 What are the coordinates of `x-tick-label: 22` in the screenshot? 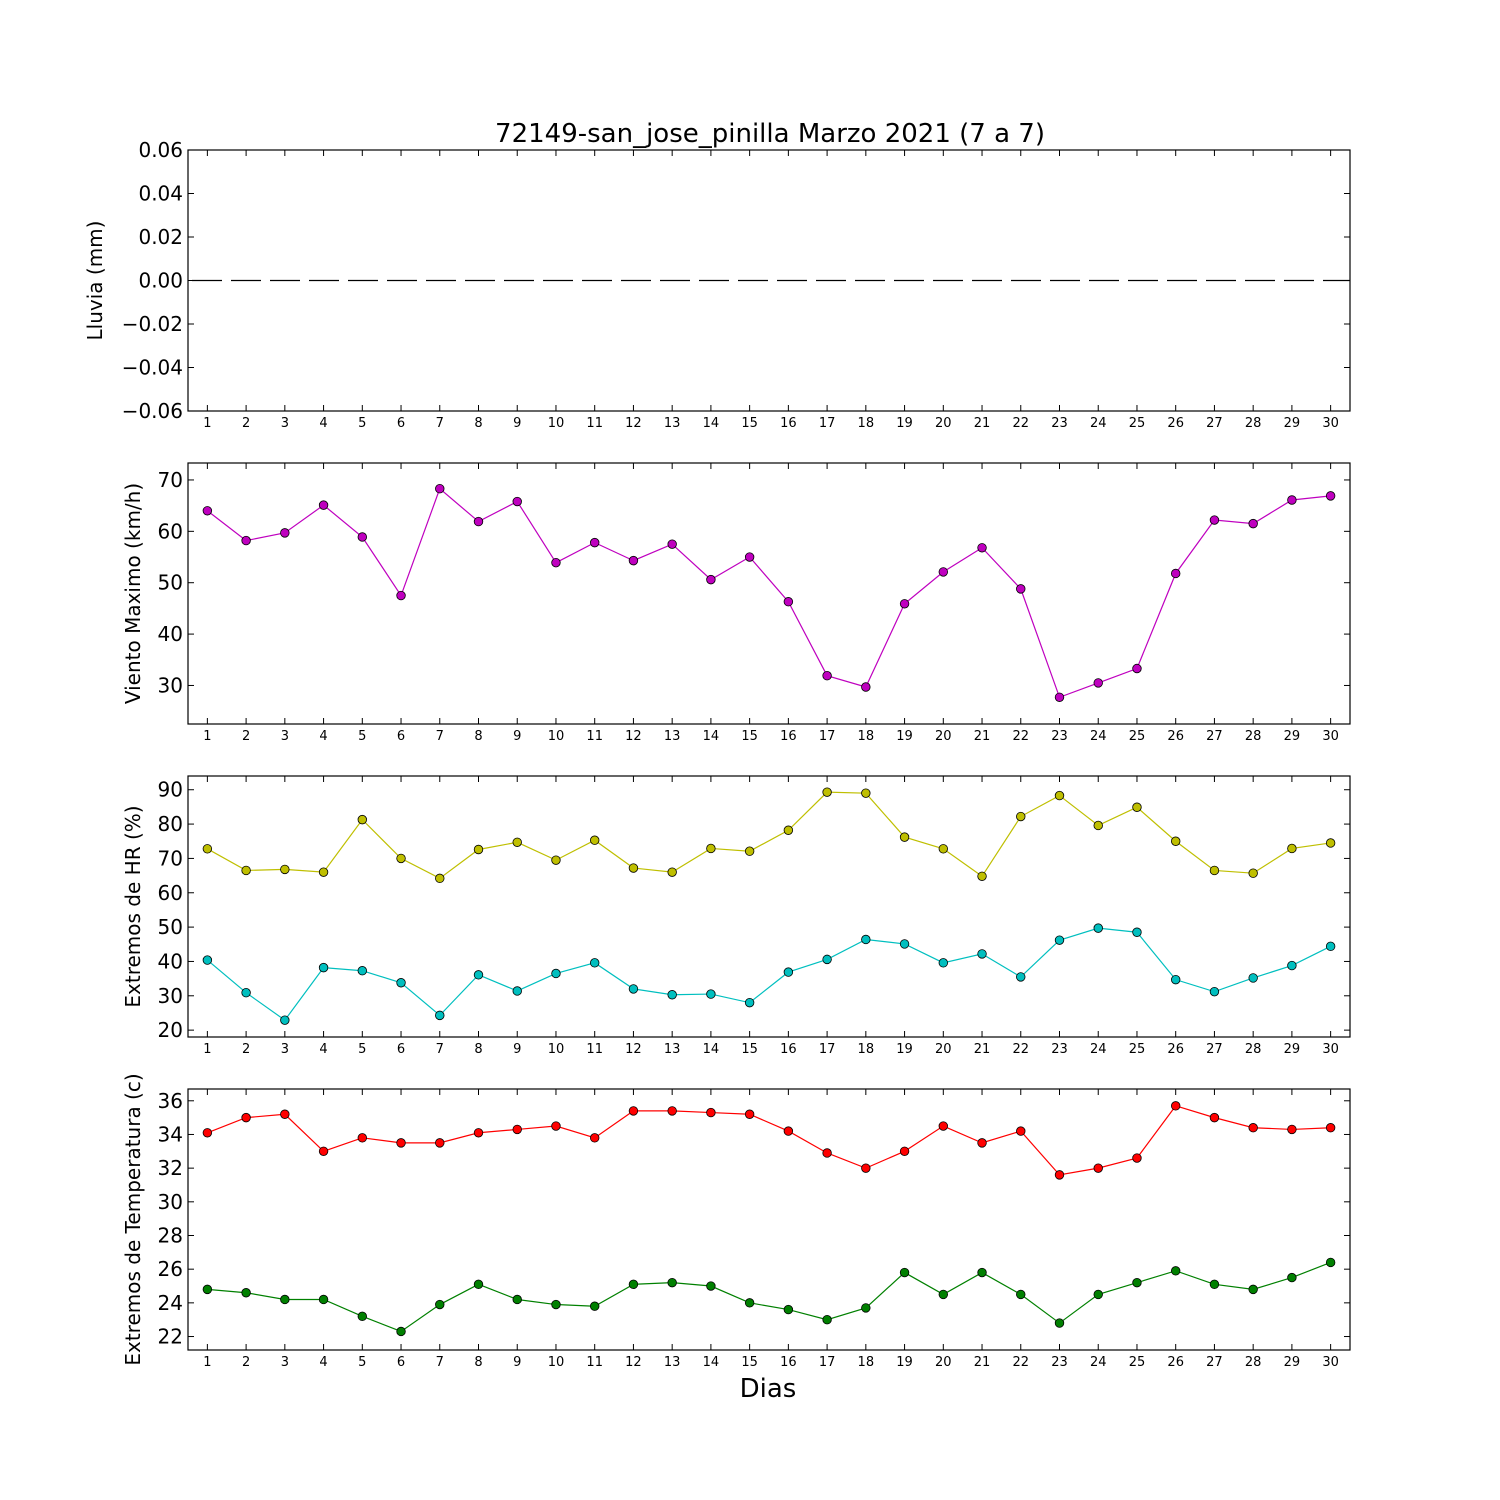 It's located at (1020, 1362).